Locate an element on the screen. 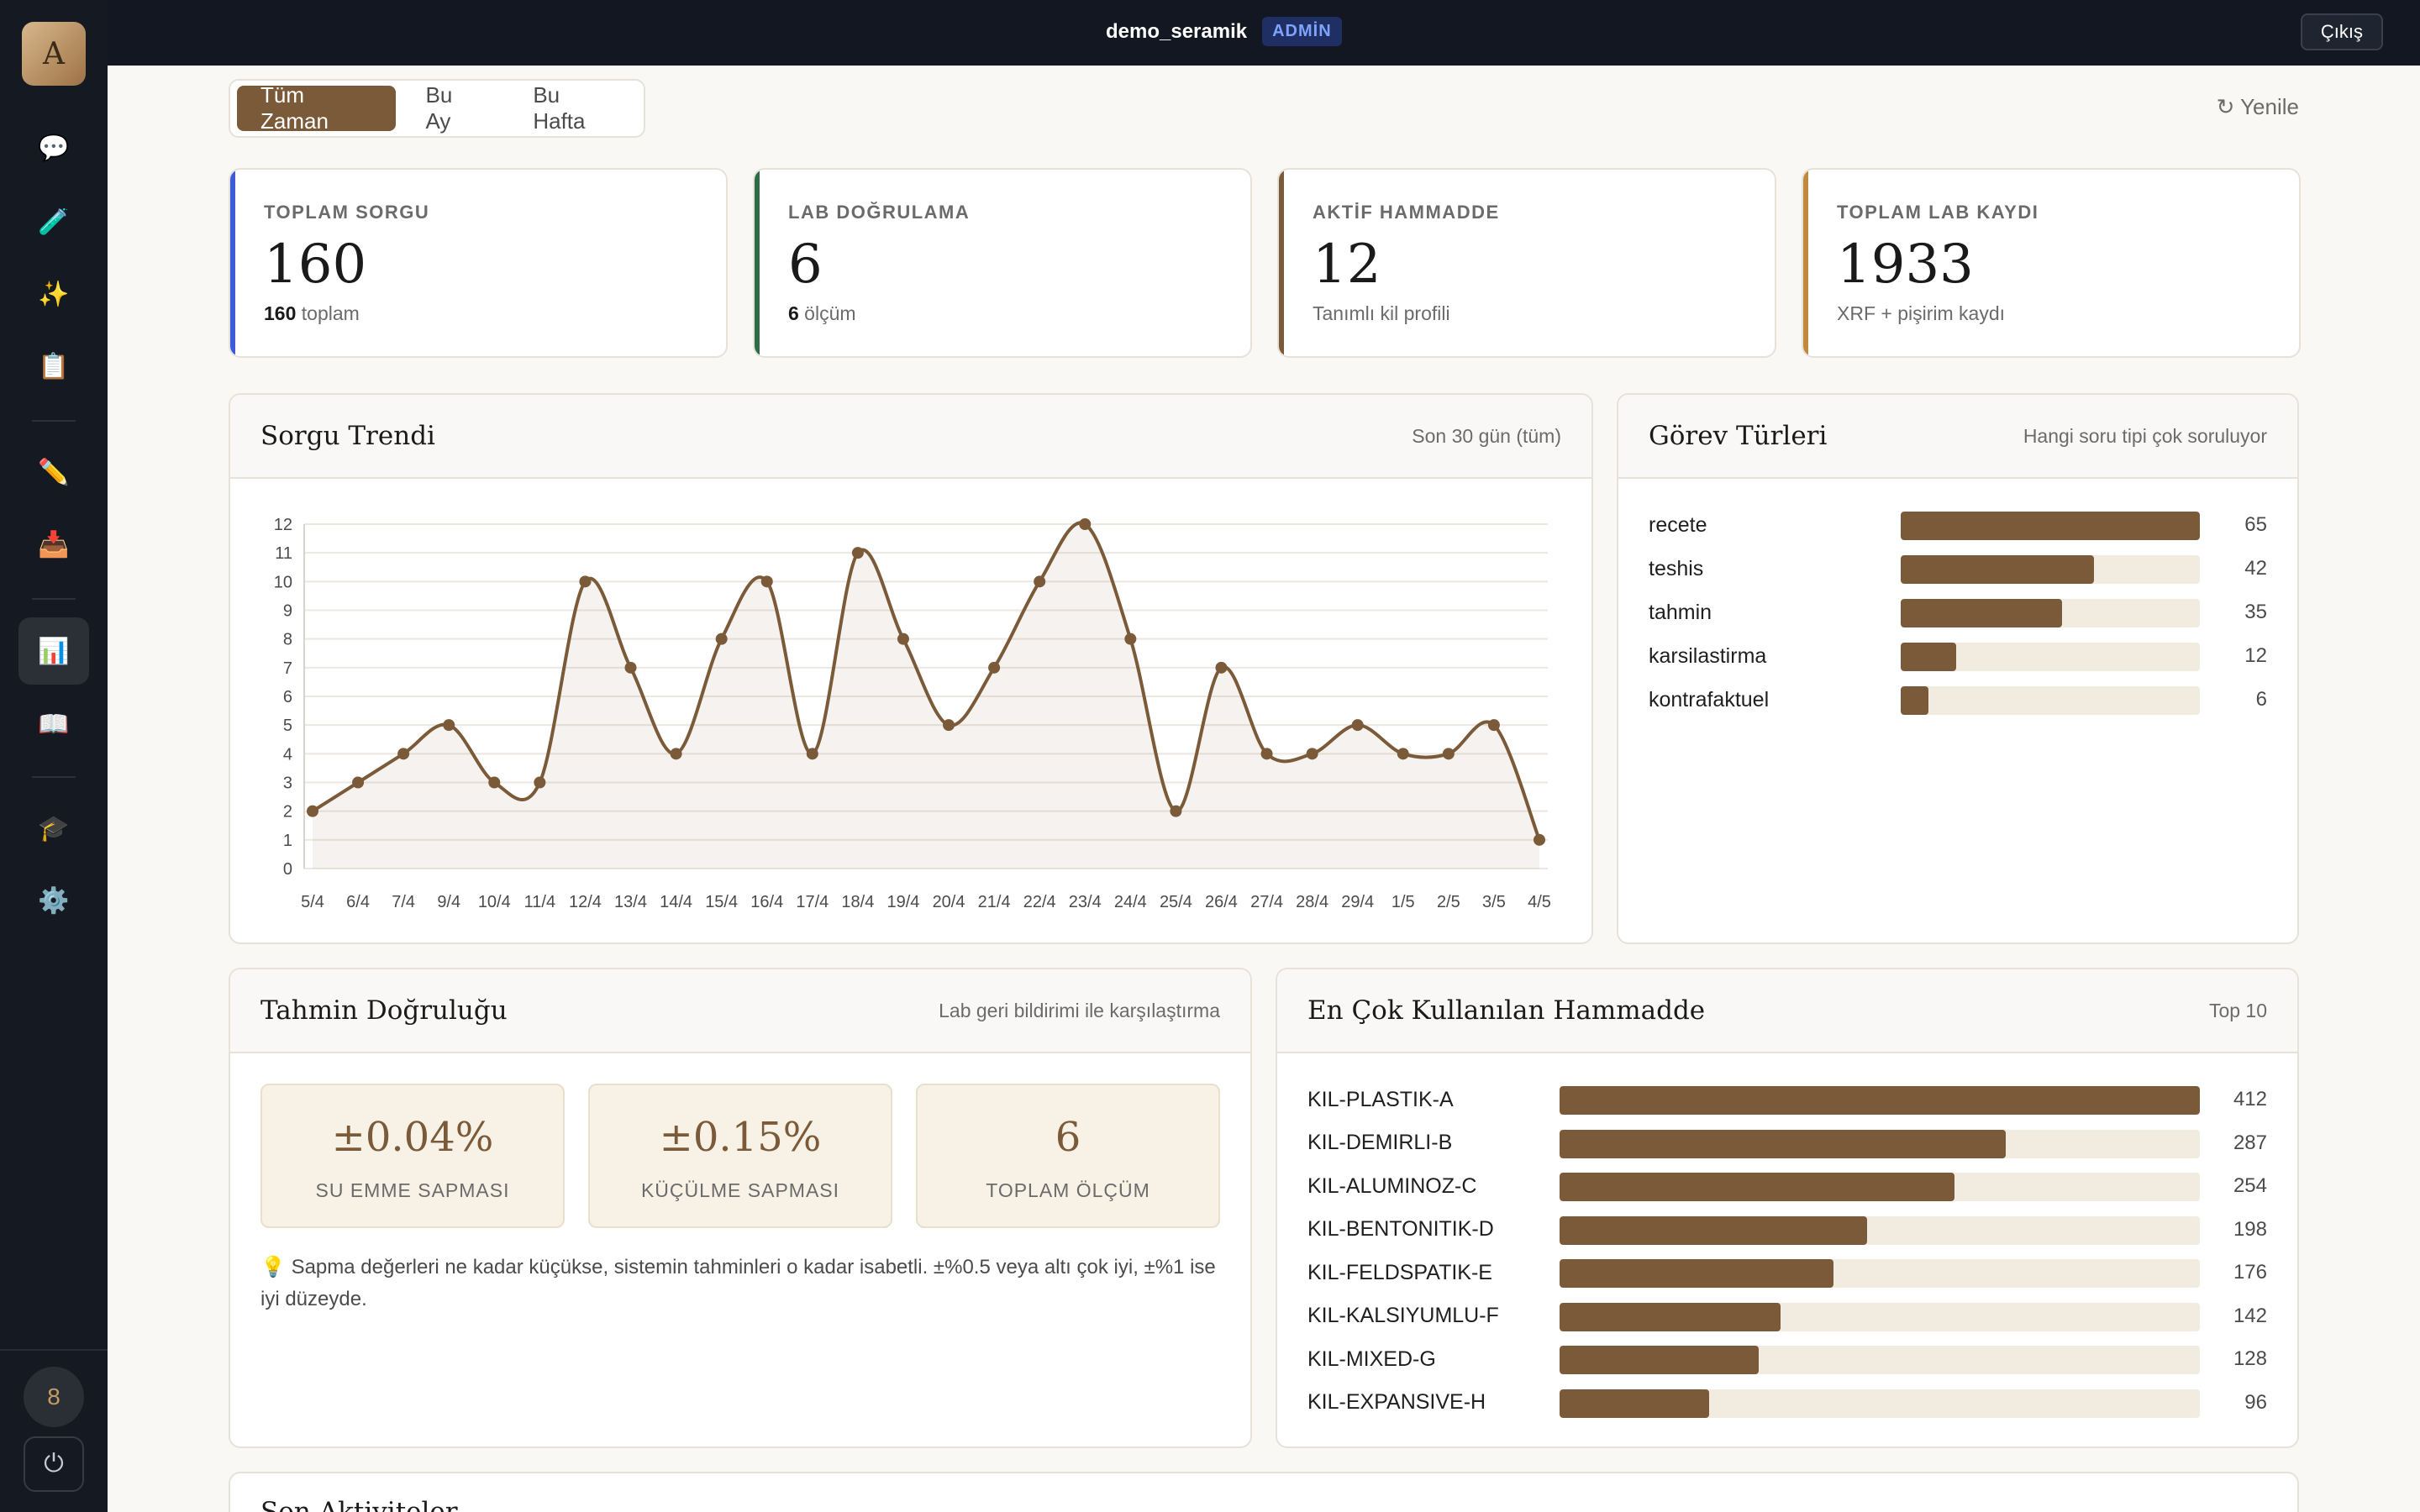  stat-label: TOPLAM SORGU is located at coordinates (347, 212).